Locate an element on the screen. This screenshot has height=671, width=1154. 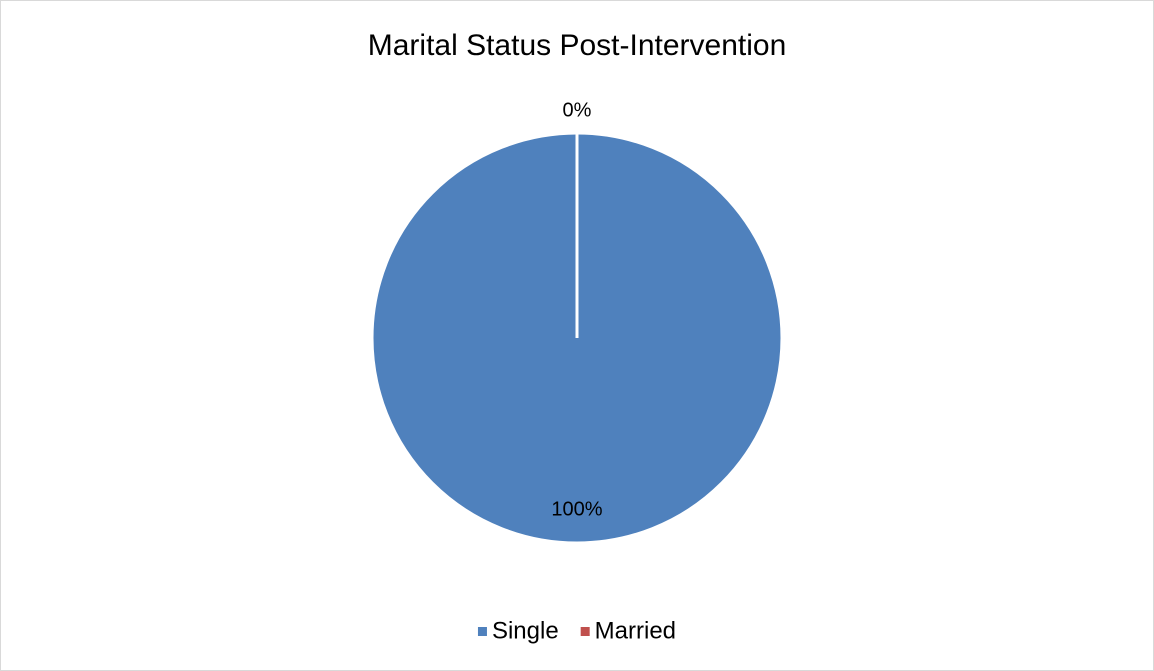
data-label: 0% is located at coordinates (577, 110).